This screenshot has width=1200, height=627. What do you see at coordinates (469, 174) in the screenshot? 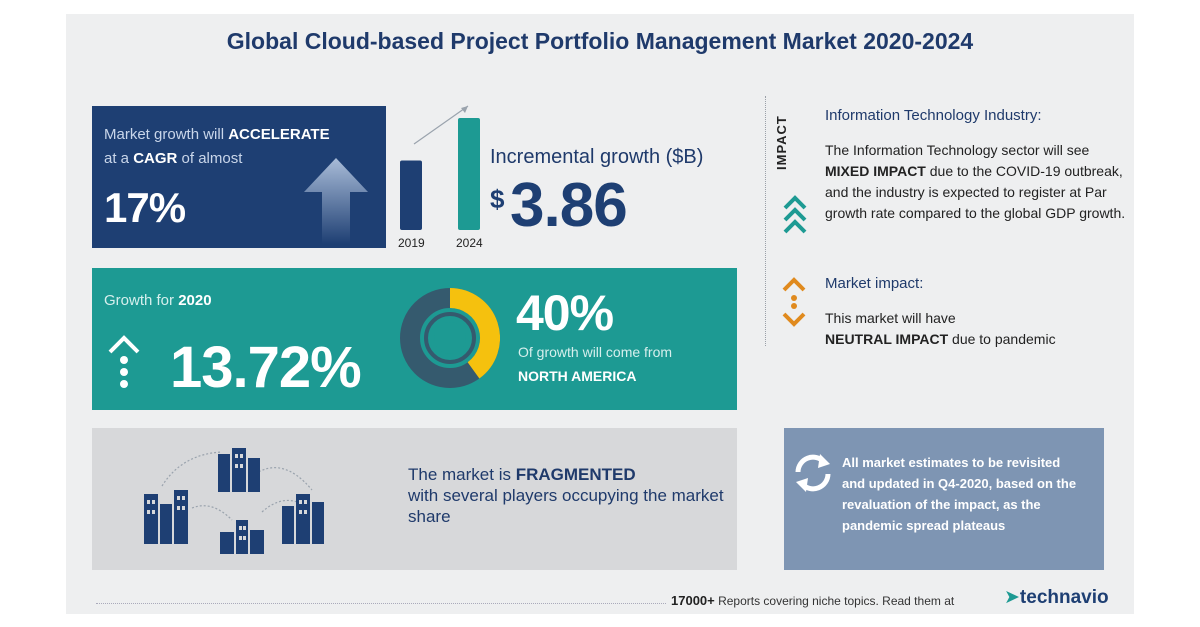
I see `bar-2024` at bounding box center [469, 174].